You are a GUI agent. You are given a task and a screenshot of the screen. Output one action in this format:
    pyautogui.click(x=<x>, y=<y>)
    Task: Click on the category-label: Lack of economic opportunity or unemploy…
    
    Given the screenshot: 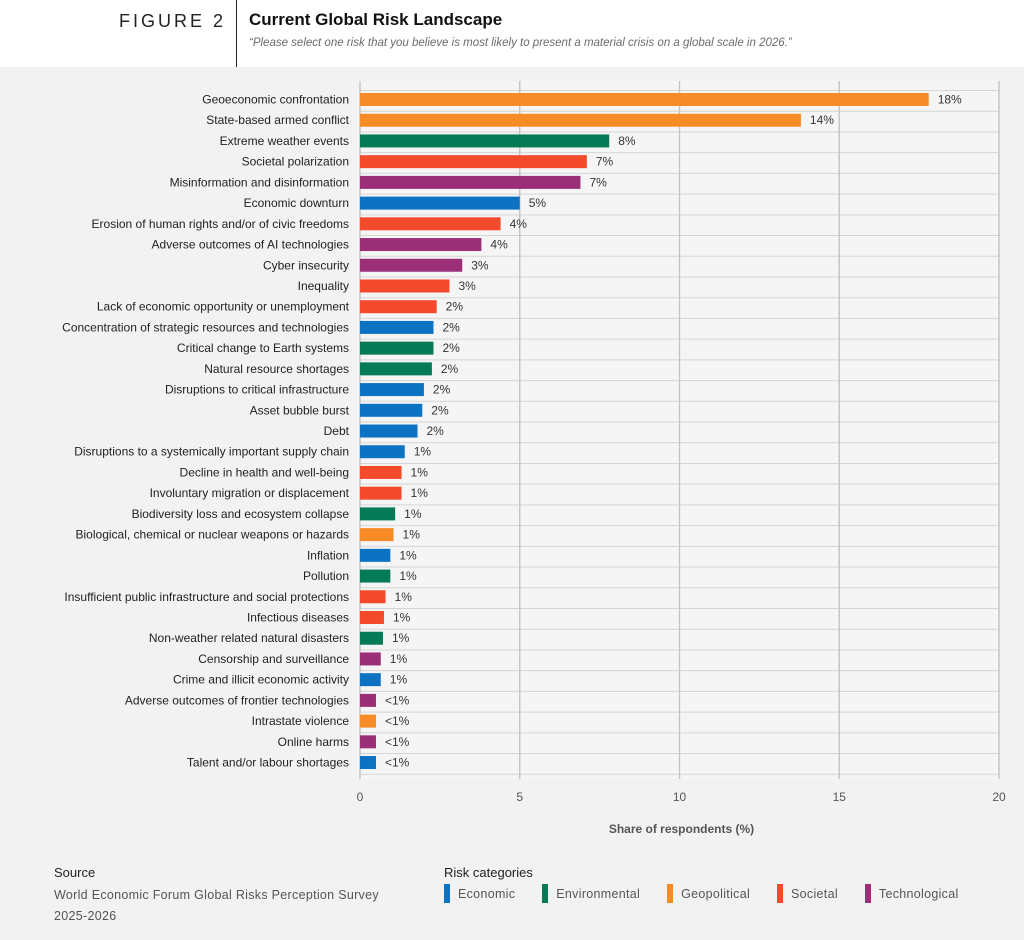 What is the action you would take?
    pyautogui.click(x=223, y=307)
    